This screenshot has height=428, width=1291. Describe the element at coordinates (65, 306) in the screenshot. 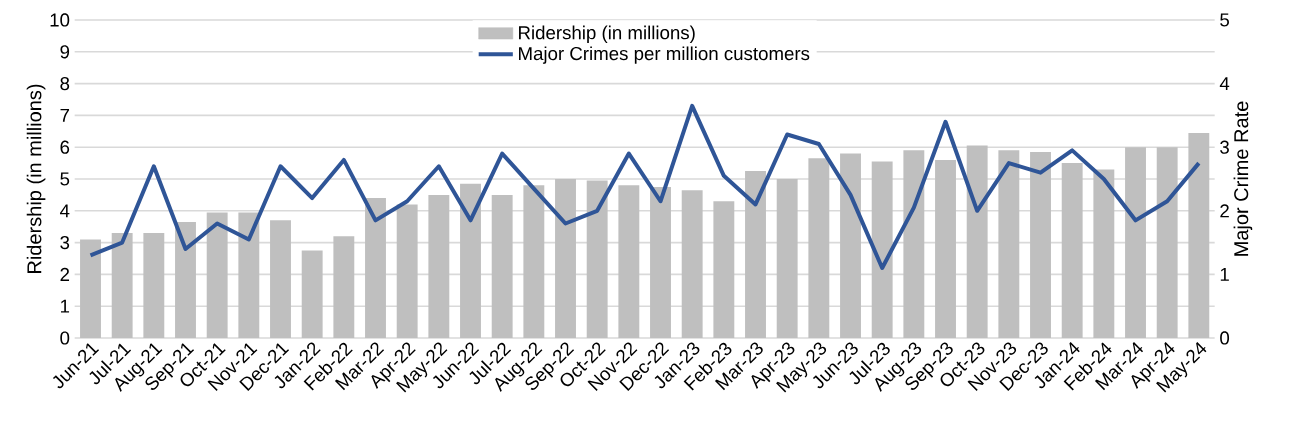

I see `y-tick-label: 1` at that location.